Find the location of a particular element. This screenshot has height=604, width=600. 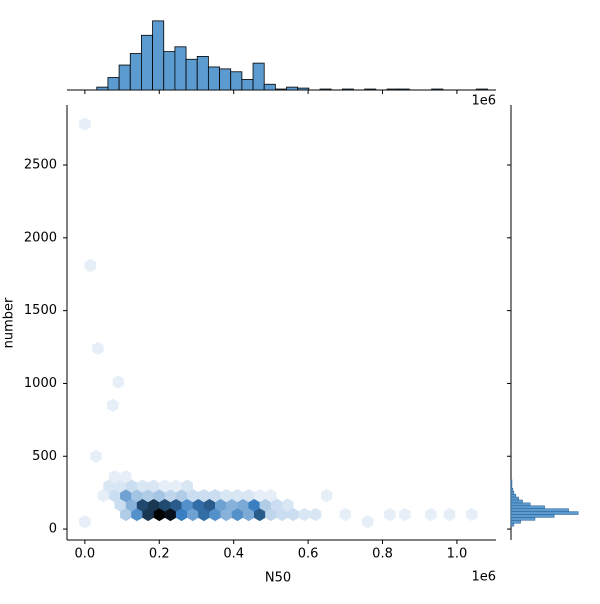

y-tick-label: 0 is located at coordinates (53, 529).